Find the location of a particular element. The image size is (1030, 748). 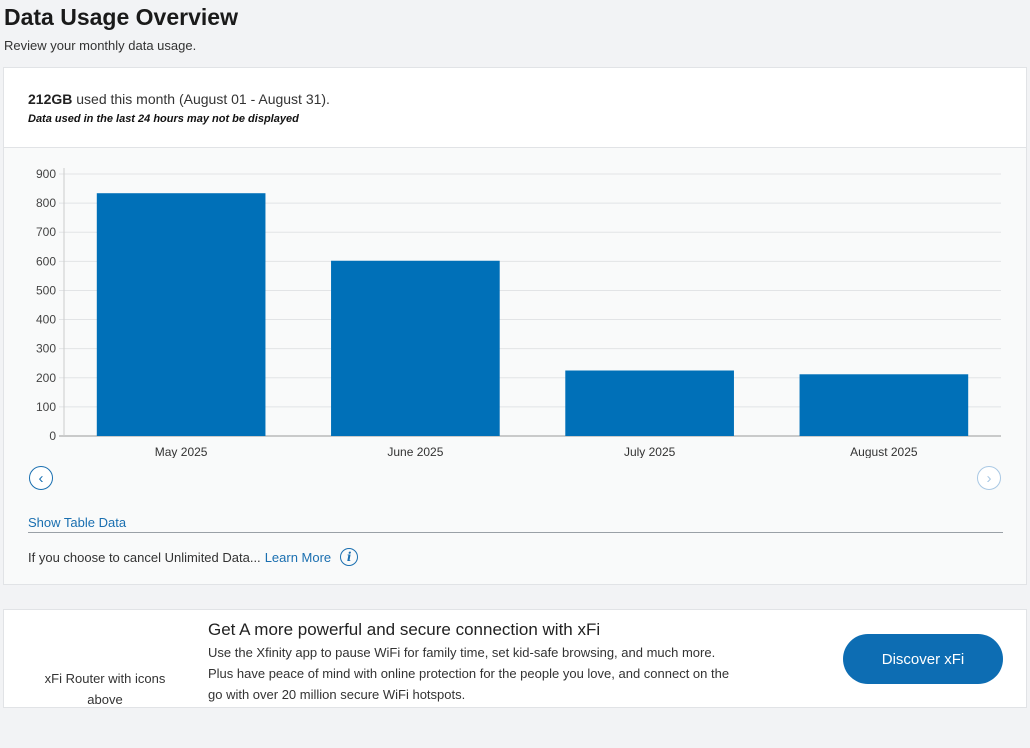

y-tick-label: 800 is located at coordinates (46, 203).